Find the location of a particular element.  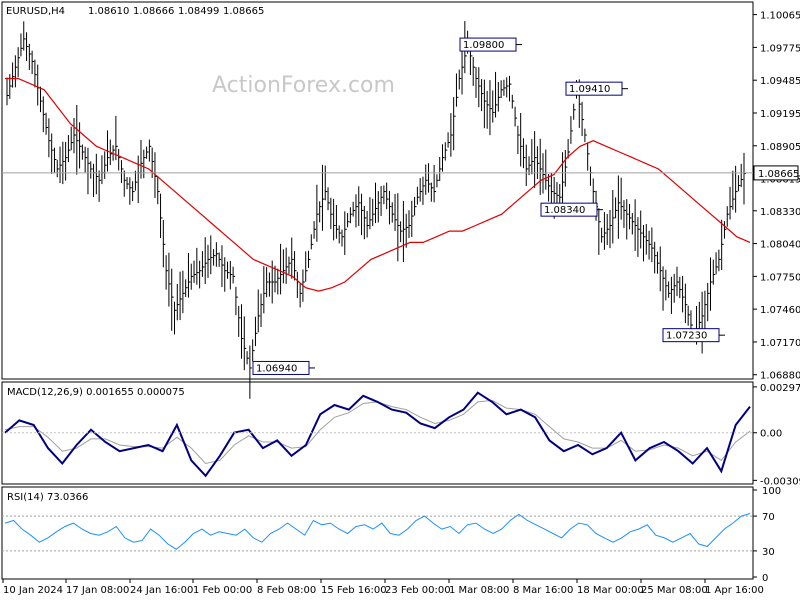

rsi-tick-label: 70 is located at coordinates (768, 517).